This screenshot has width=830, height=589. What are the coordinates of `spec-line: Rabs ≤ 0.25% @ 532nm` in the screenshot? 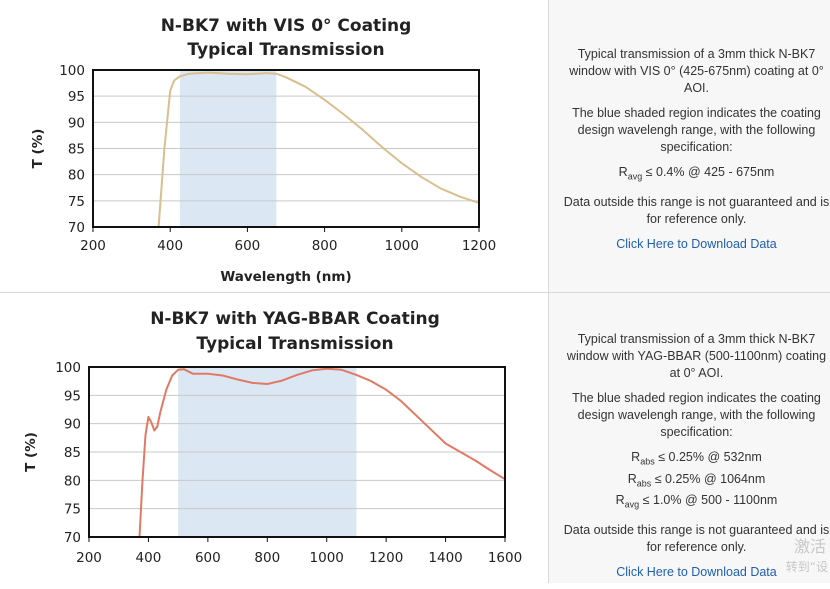 It's located at (696, 458).